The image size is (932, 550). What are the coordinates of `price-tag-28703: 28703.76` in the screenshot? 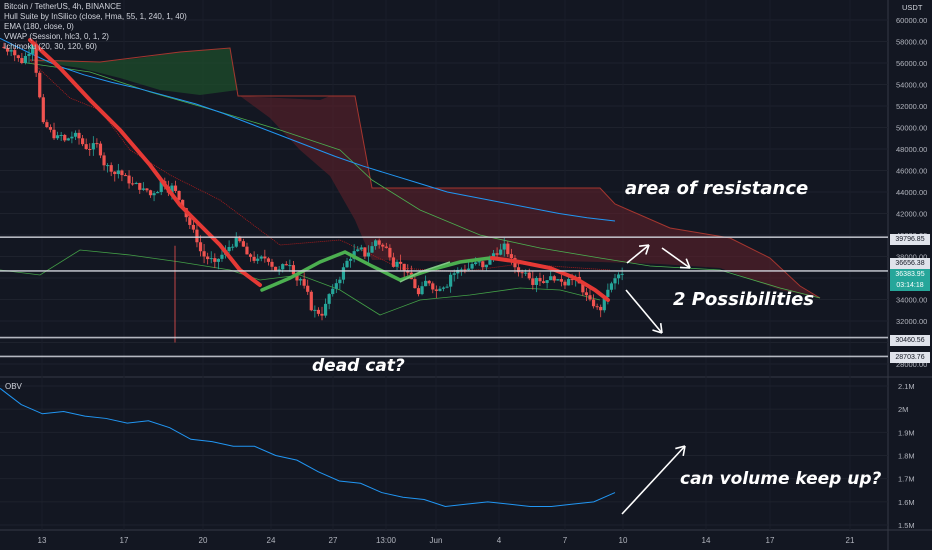 It's located at (910, 357).